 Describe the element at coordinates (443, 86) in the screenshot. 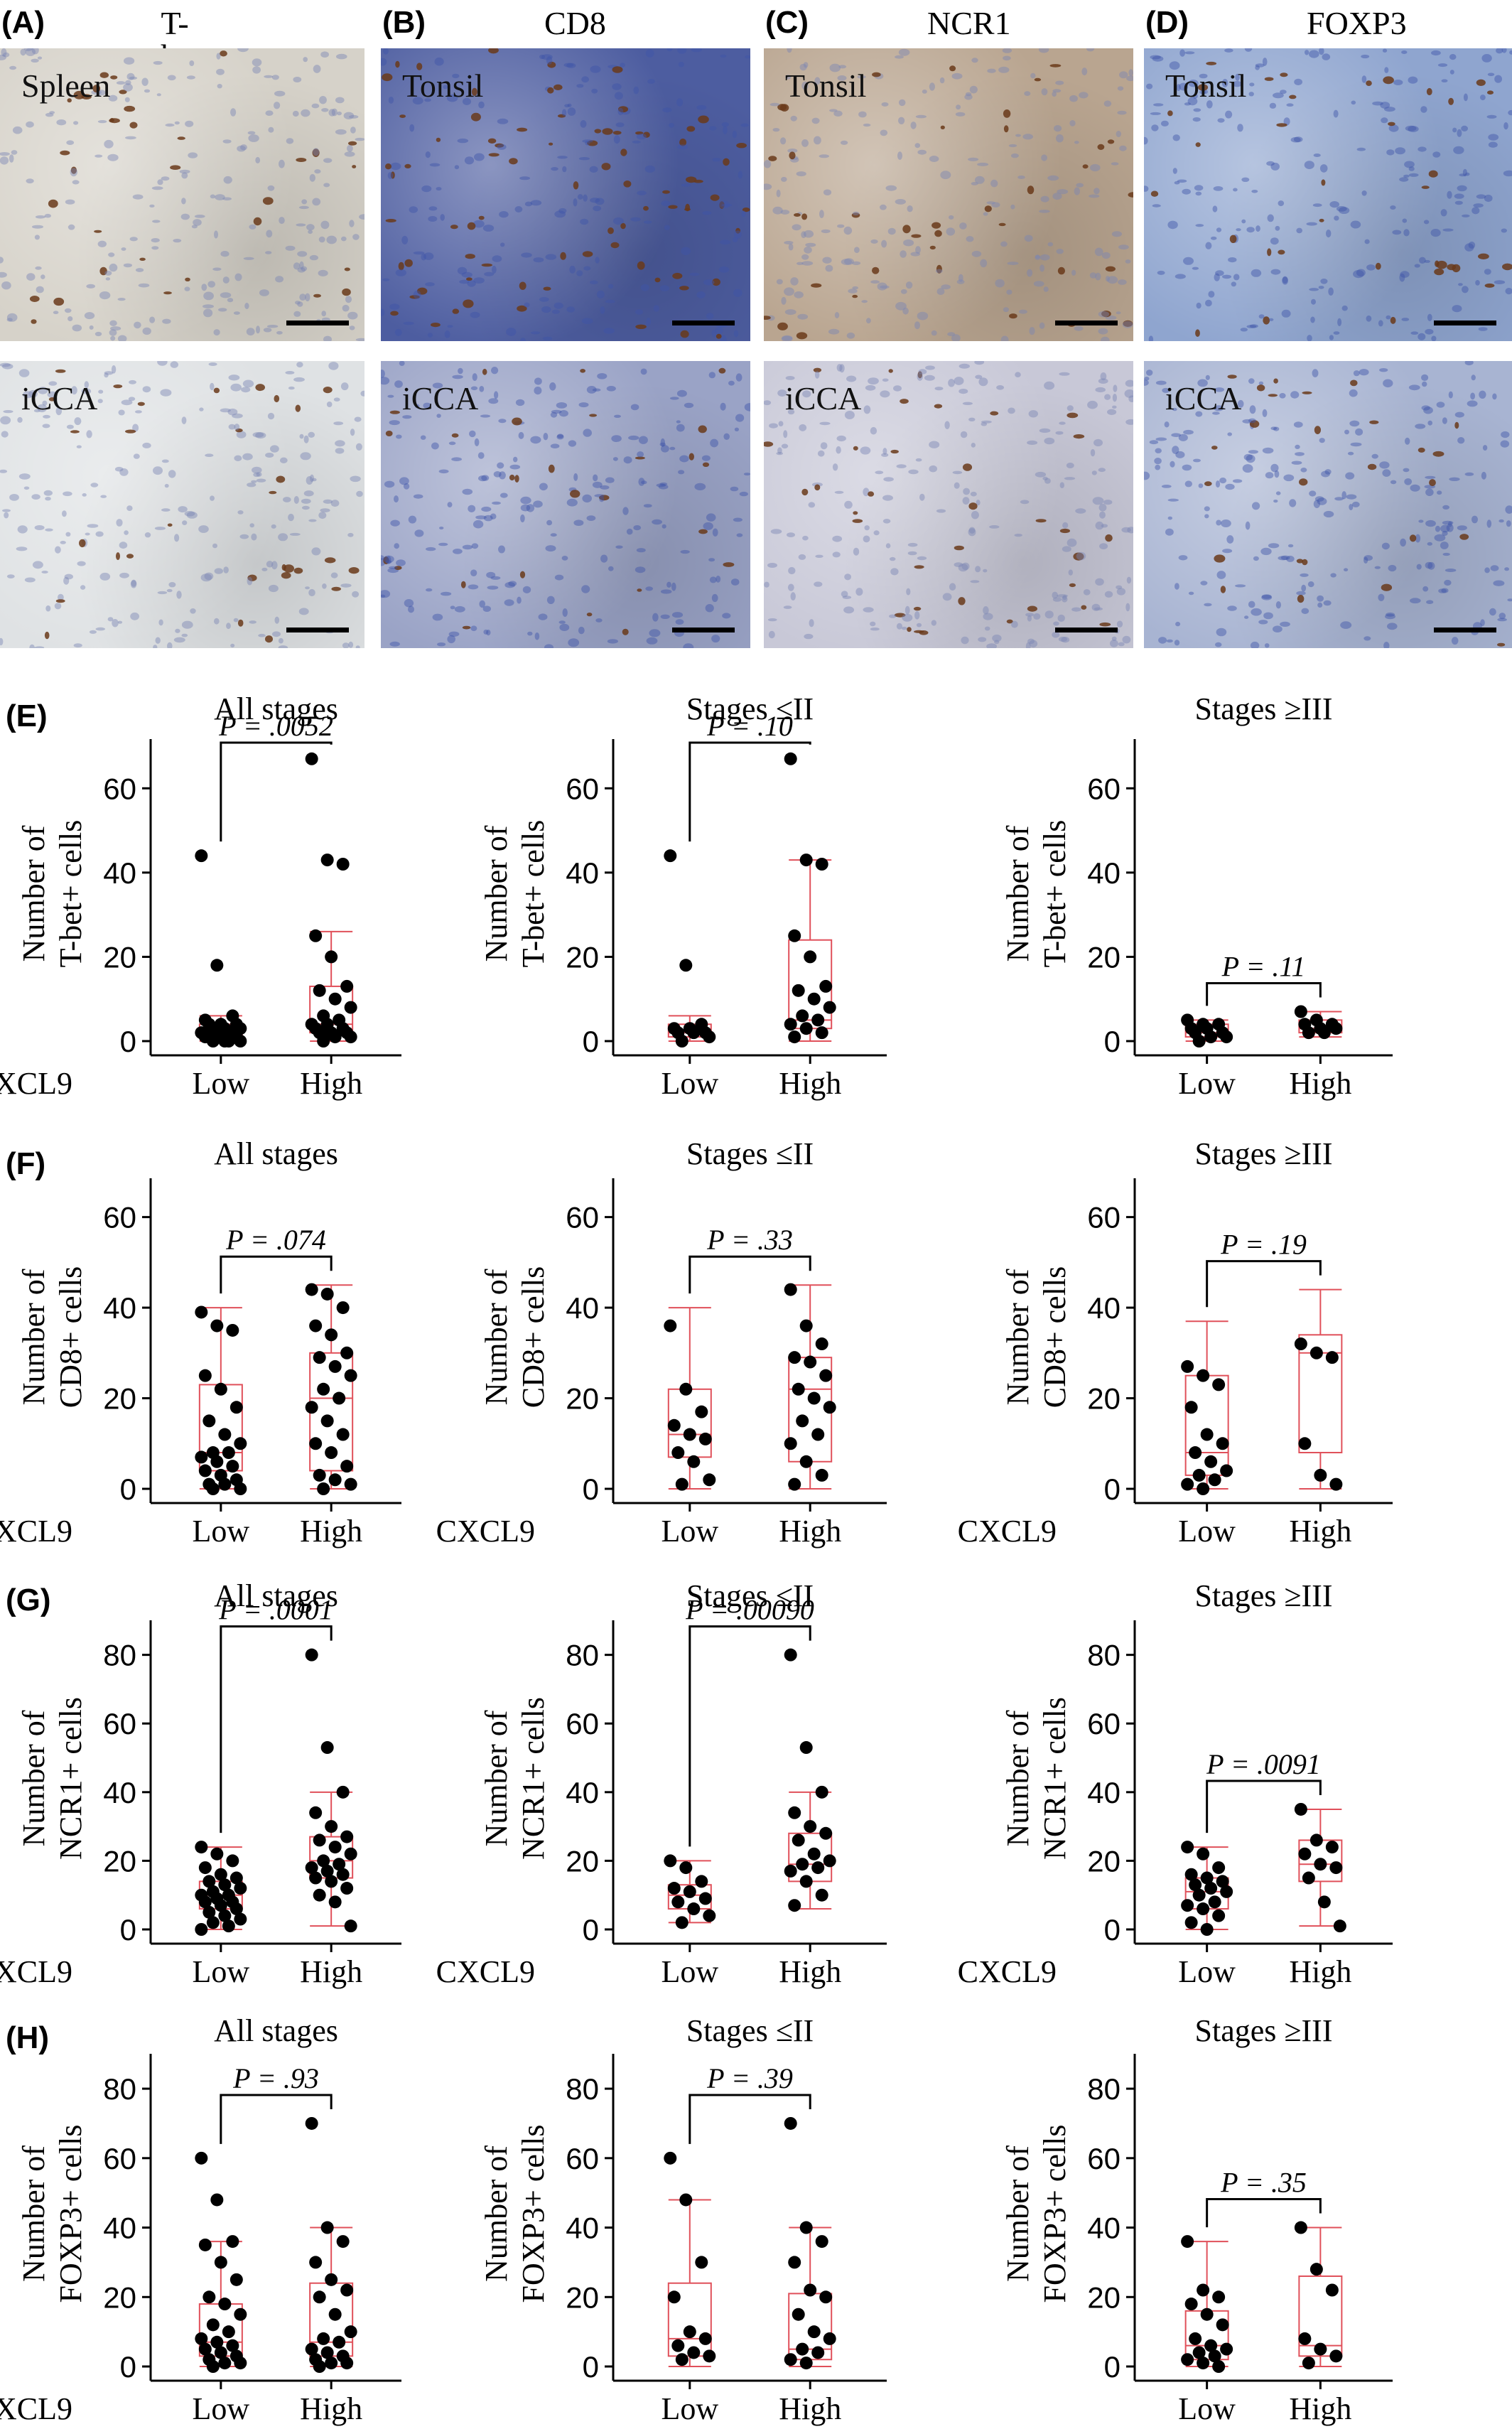

I see `tissue-label: Tonsil` at that location.